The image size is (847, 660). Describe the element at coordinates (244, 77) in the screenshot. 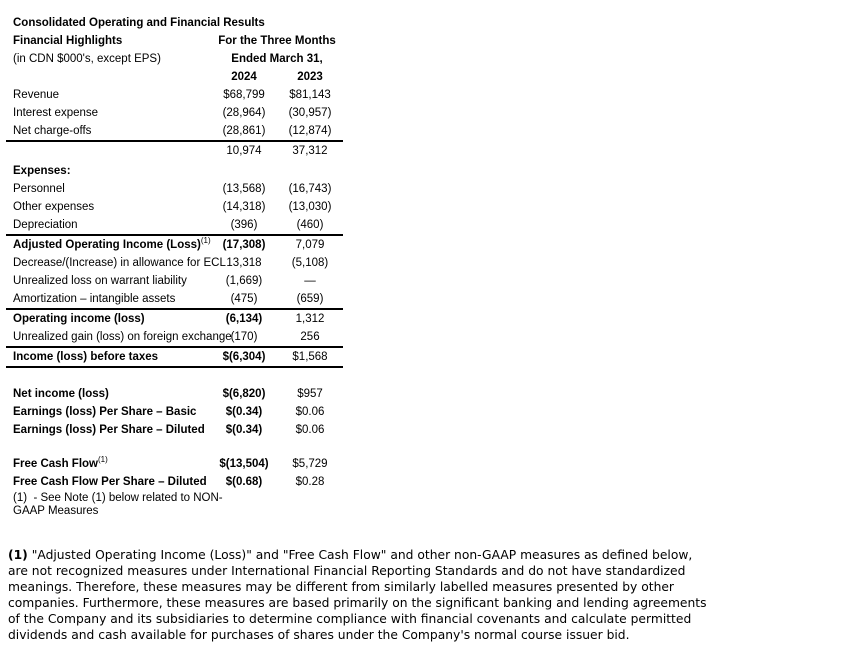

I see `column-header-2024: 2024` at that location.